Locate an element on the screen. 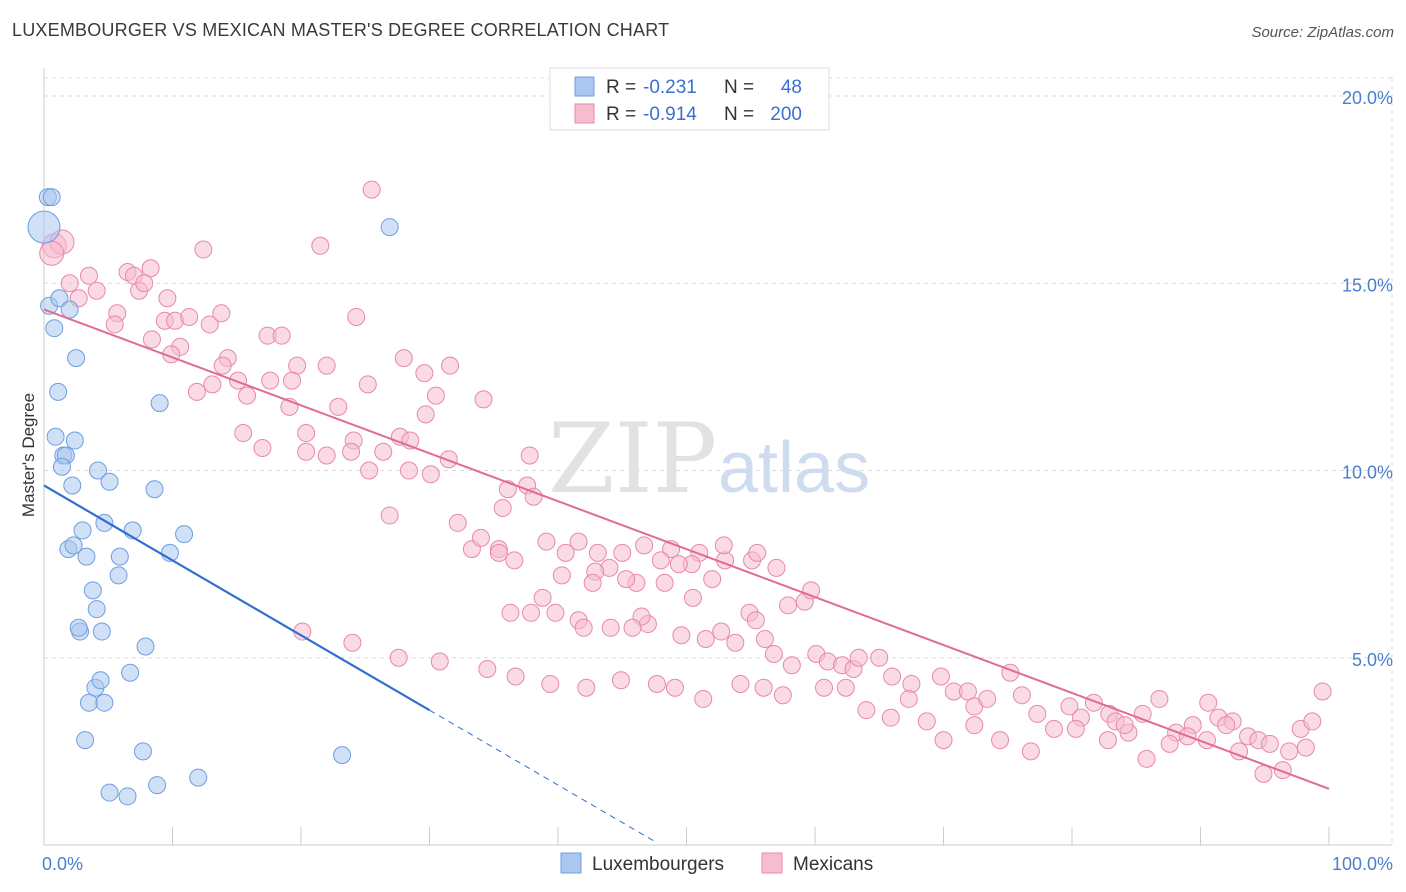 The width and height of the screenshot is (1406, 892). watermark: ZIP atlas is located at coordinates (709, 459).